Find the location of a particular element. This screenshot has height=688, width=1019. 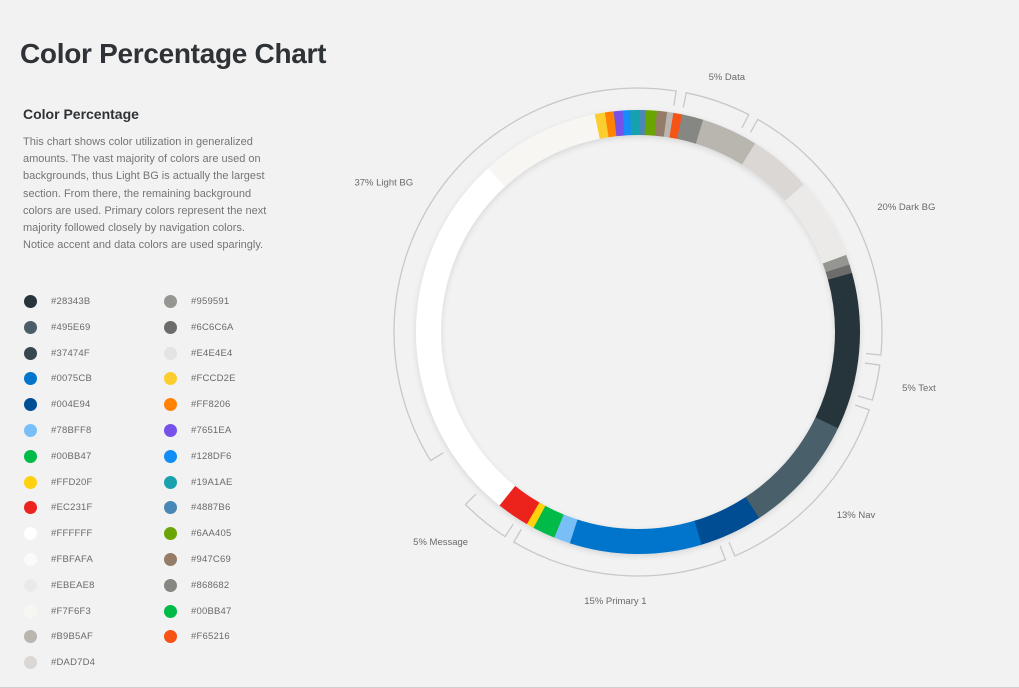

legend-label: #4887B6 is located at coordinates (211, 508).